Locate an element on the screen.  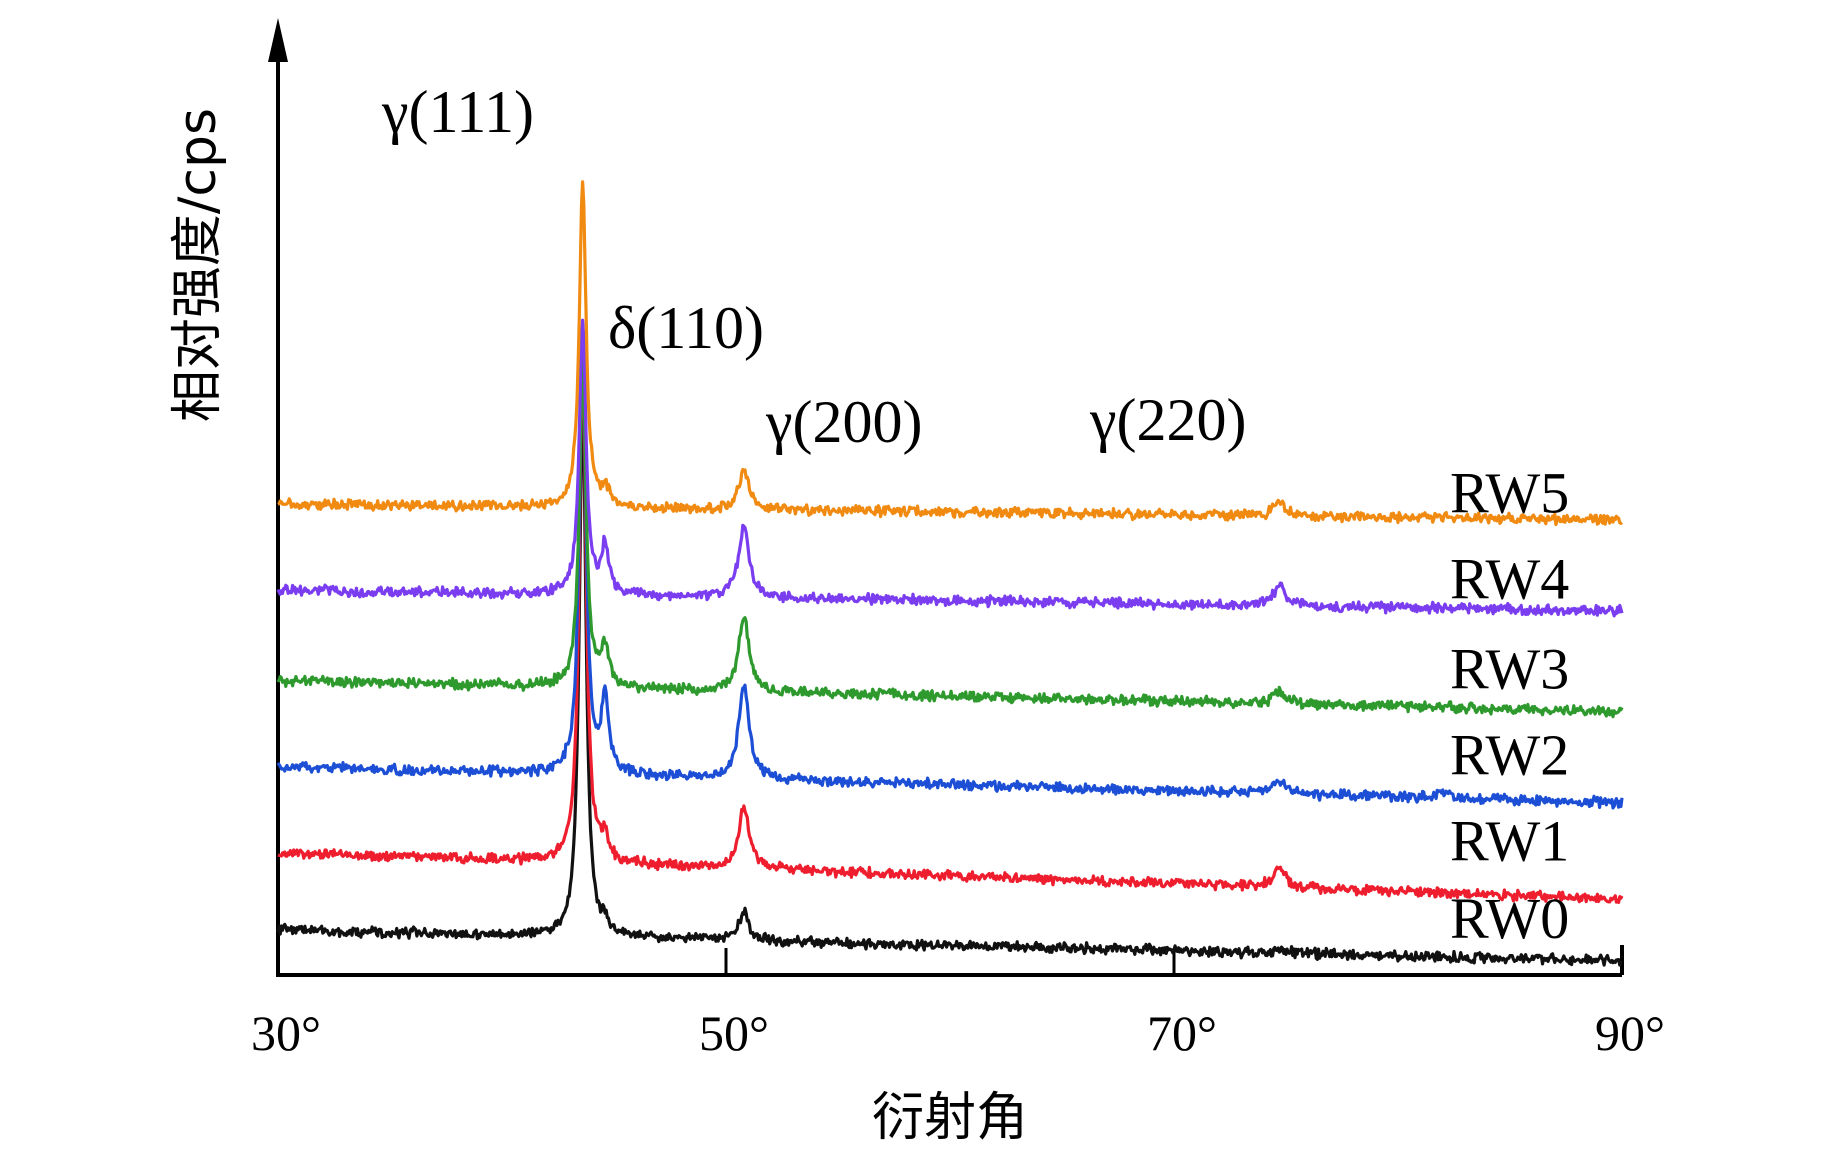
peak-label: γ(220) is located at coordinates (1167, 420).